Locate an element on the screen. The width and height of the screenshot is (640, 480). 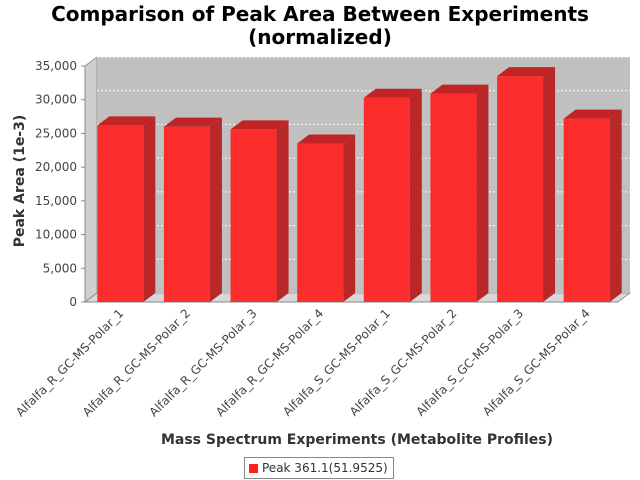
legend-swatch is located at coordinates (253, 468).